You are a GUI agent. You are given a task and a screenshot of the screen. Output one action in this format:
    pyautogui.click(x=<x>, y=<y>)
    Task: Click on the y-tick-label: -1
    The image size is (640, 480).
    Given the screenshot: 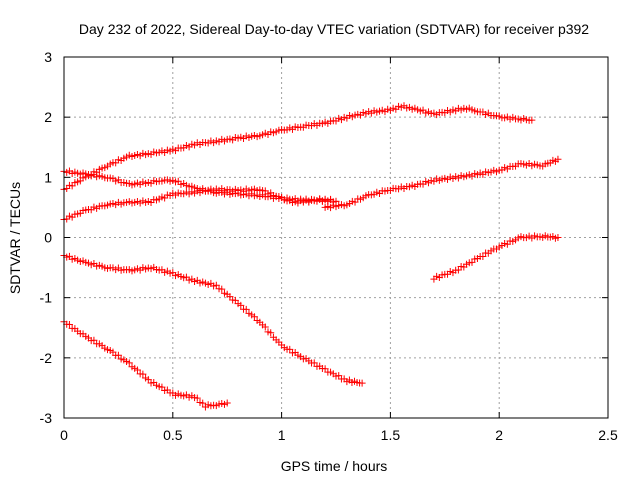 What is the action you would take?
    pyautogui.click(x=46, y=298)
    